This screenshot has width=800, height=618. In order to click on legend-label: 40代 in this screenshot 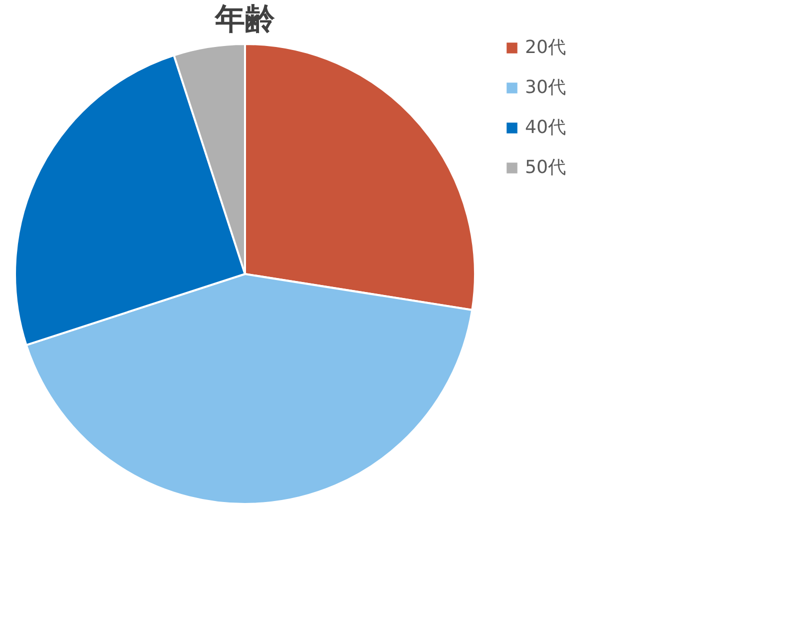, I will do `click(545, 127)`.